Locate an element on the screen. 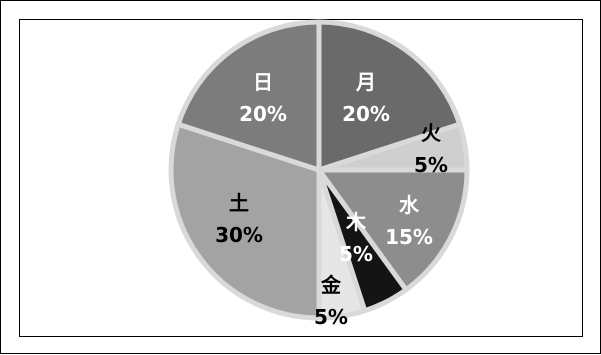  slice-name-label: 日 is located at coordinates (263, 82).